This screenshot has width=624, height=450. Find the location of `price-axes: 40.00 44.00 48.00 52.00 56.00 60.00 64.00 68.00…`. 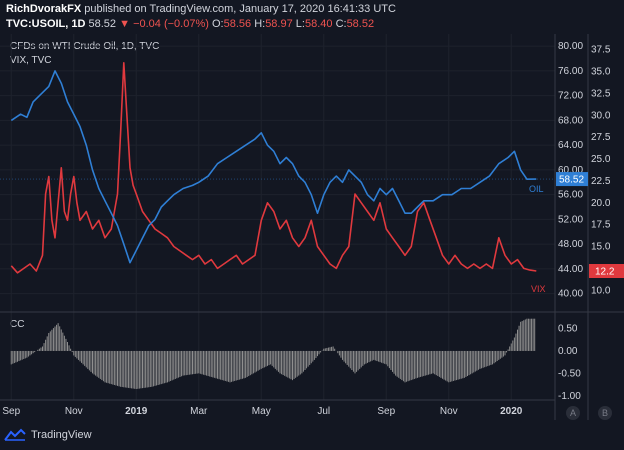

price-axes: 40.00 44.00 48.00 52.00 56.00 60.00 64.00 68.00… is located at coordinates (584, 221).